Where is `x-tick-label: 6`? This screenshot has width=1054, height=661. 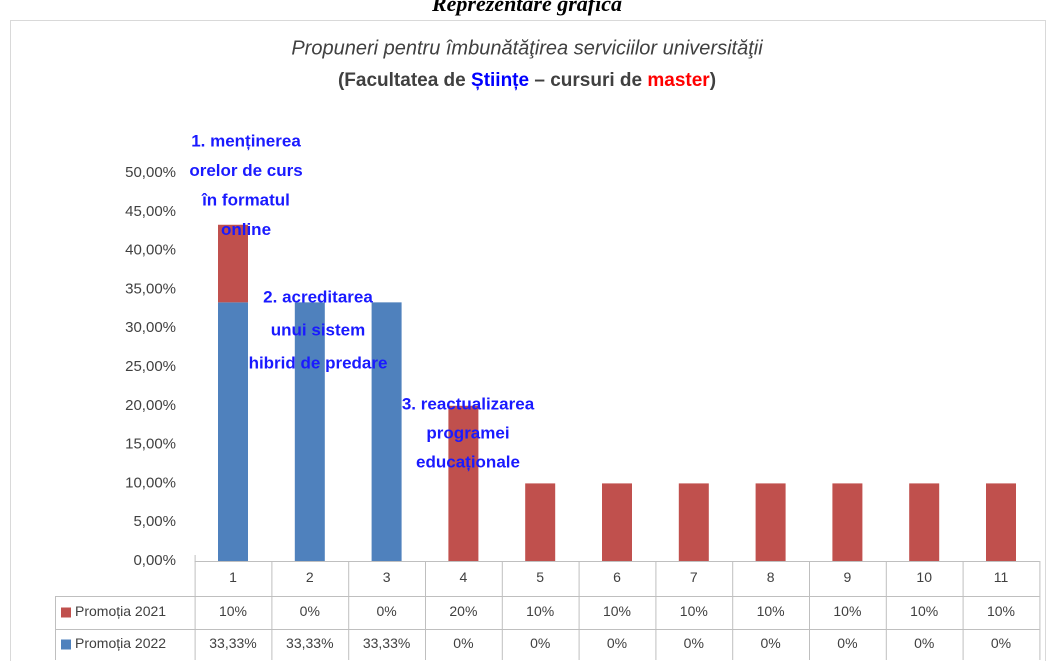
x-tick-label: 6 is located at coordinates (617, 577).